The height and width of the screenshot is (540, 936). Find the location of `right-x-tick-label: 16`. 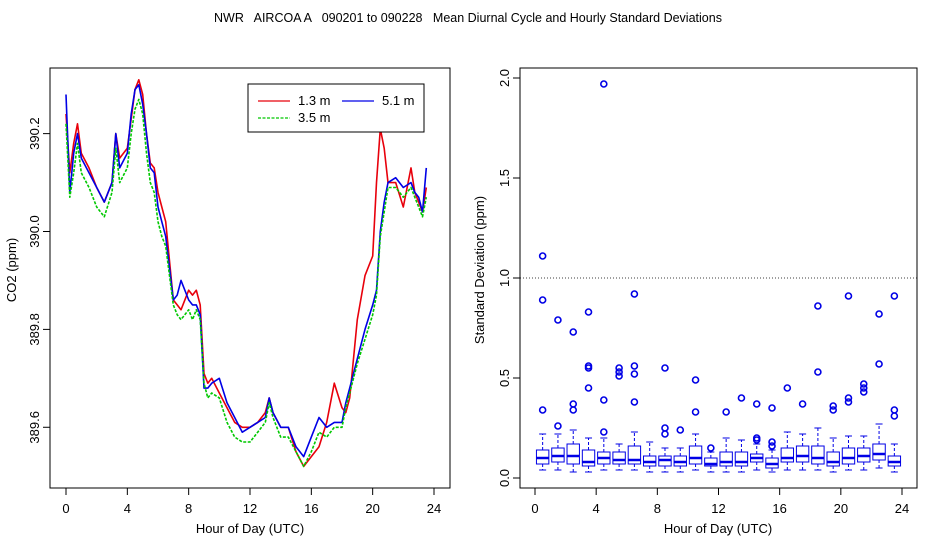

right-x-tick-label: 16 is located at coordinates (779, 508).